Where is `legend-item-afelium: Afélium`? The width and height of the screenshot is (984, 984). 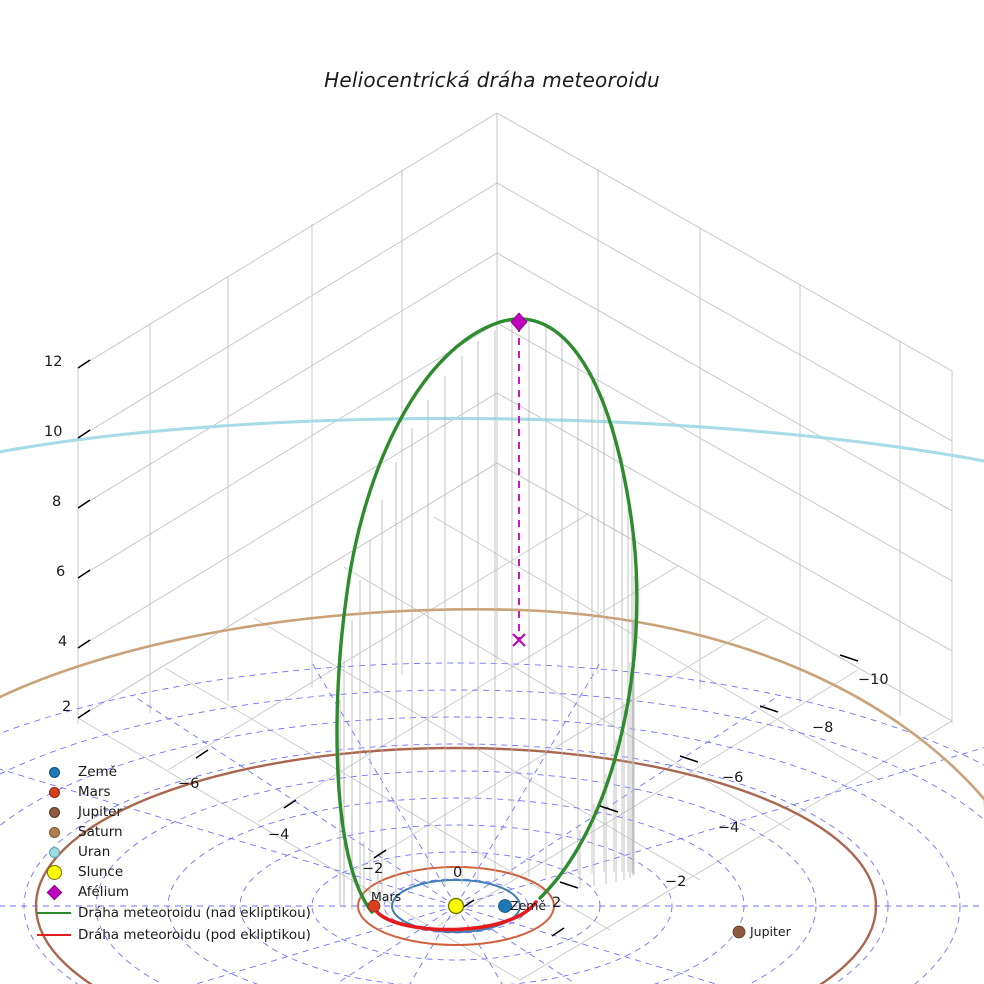
legend-item-afelium: Afélium is located at coordinates (180, 892).